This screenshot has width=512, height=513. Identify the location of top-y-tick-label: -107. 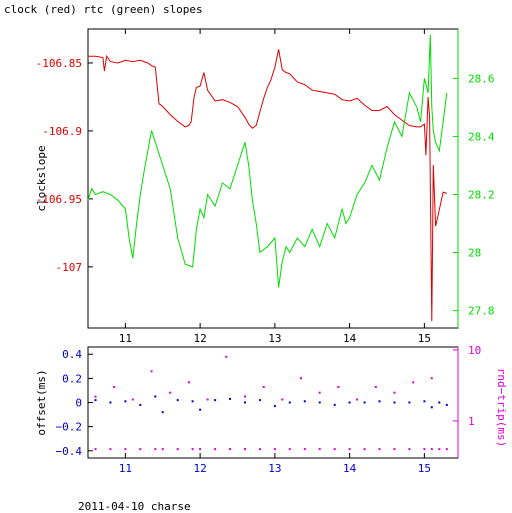
(69, 267).